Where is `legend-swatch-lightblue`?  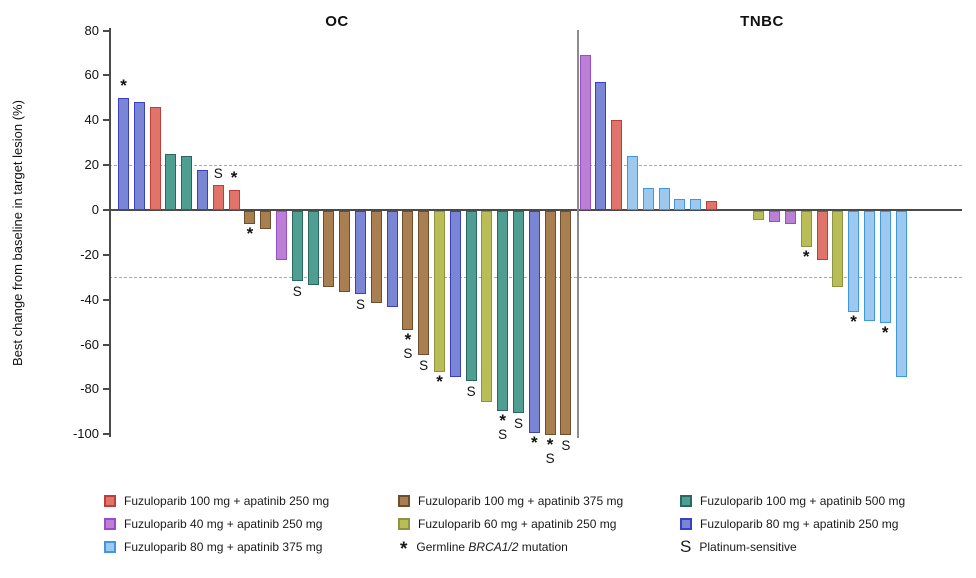
legend-swatch-lightblue is located at coordinates (110, 546).